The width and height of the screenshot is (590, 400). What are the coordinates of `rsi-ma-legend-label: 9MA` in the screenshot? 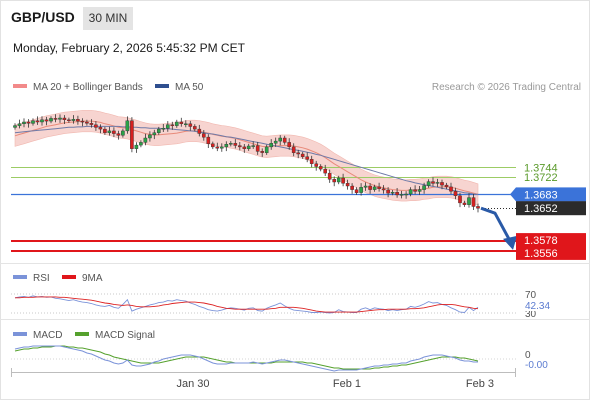 It's located at (92, 278).